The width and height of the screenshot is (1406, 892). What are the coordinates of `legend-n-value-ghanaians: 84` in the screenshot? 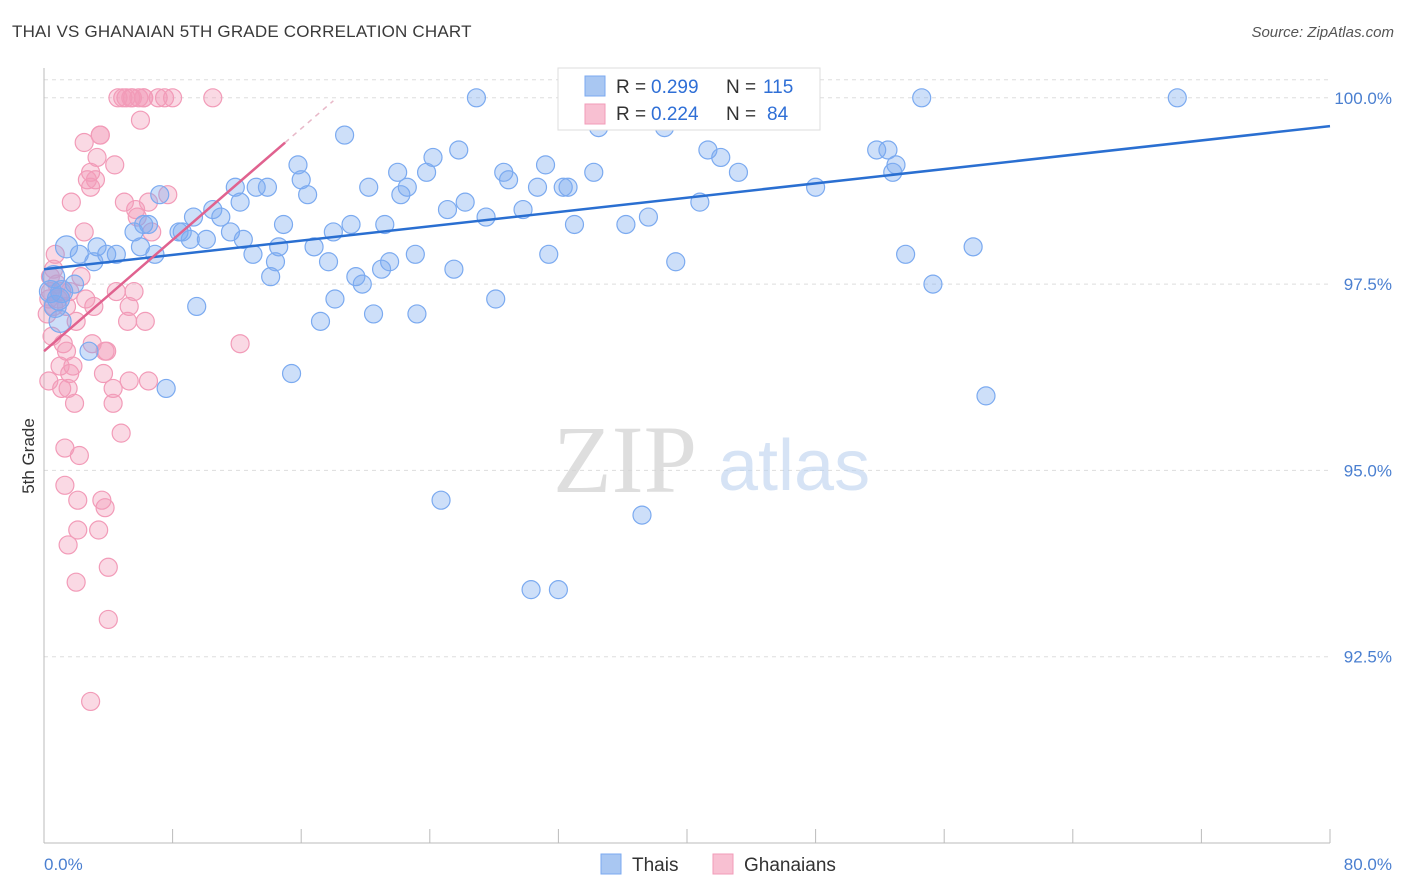 It's located at (778, 114).